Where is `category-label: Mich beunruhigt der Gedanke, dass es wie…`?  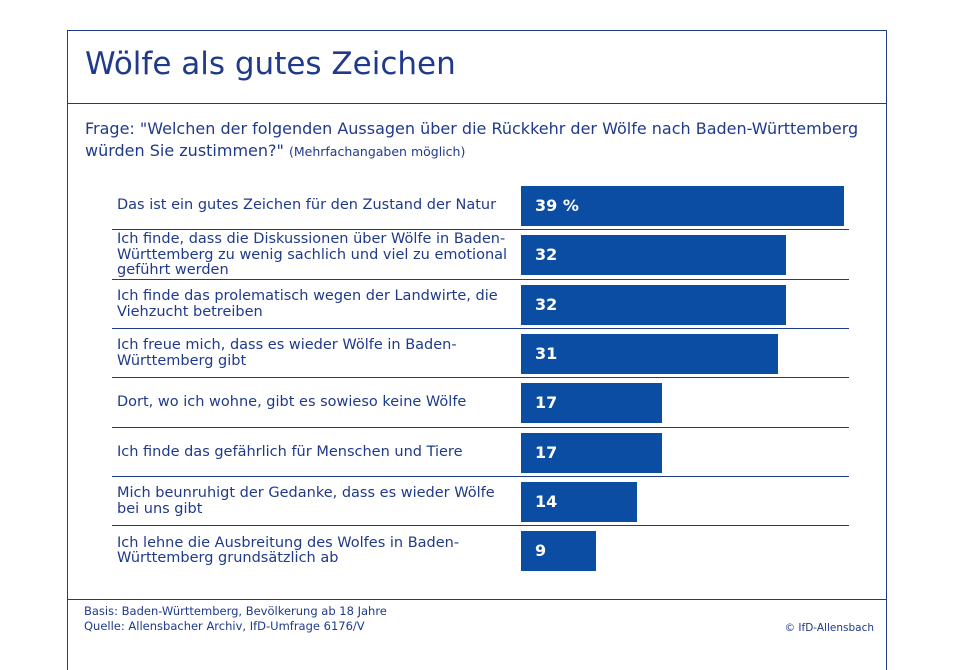
category-label: Mich beunruhigt der Gedanke, dass es wie… is located at coordinates (306, 501).